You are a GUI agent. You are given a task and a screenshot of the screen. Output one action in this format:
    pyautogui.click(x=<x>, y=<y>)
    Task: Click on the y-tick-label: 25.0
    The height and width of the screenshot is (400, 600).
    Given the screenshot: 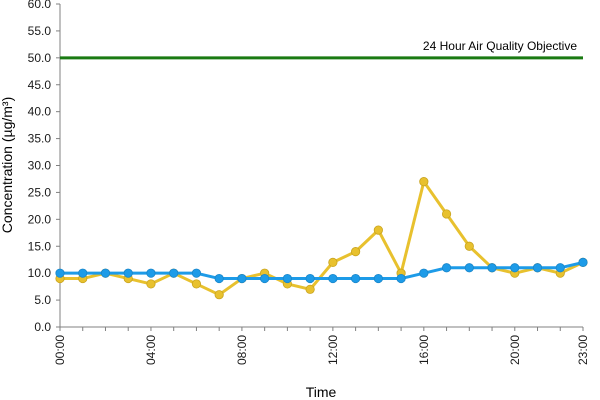 What is the action you would take?
    pyautogui.click(x=40, y=192)
    